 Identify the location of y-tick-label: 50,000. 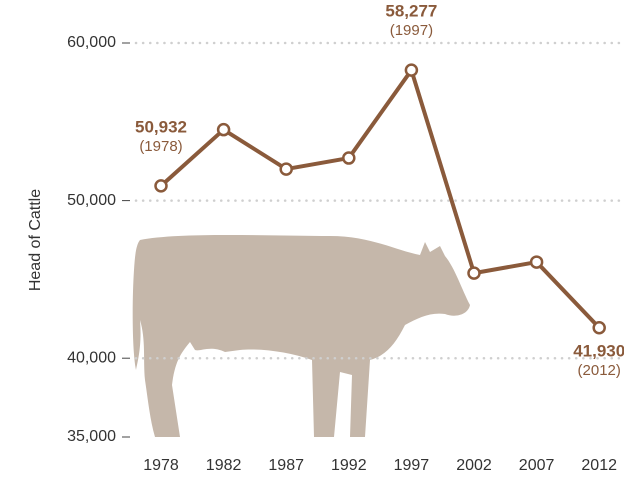
(91, 200).